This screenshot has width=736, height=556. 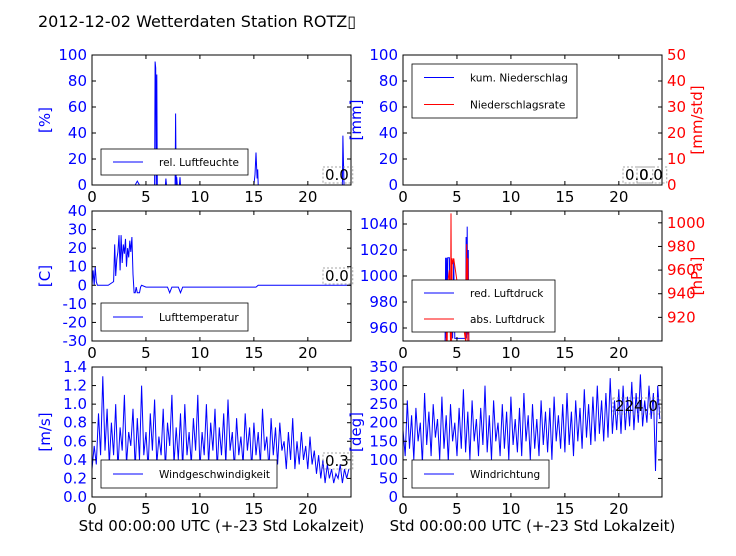 What do you see at coordinates (356, 120) in the screenshot?
I see `precipitation-y-axis-label: [mm]` at bounding box center [356, 120].